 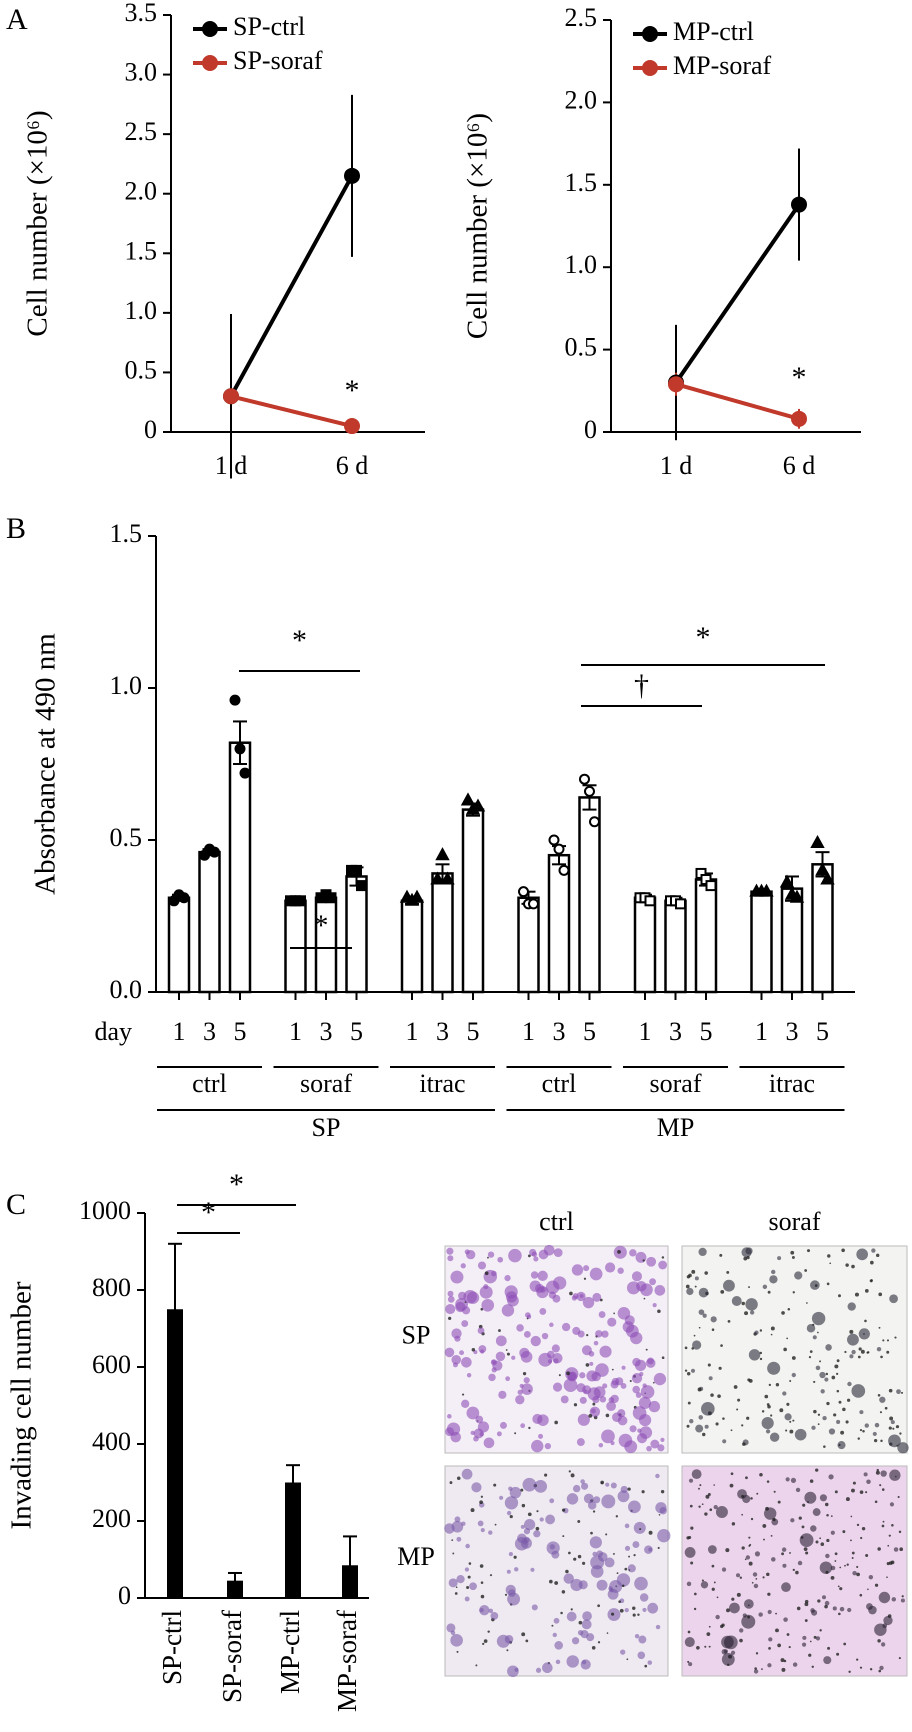 What do you see at coordinates (210, 63) in the screenshot?
I see `legend-swatch` at bounding box center [210, 63].